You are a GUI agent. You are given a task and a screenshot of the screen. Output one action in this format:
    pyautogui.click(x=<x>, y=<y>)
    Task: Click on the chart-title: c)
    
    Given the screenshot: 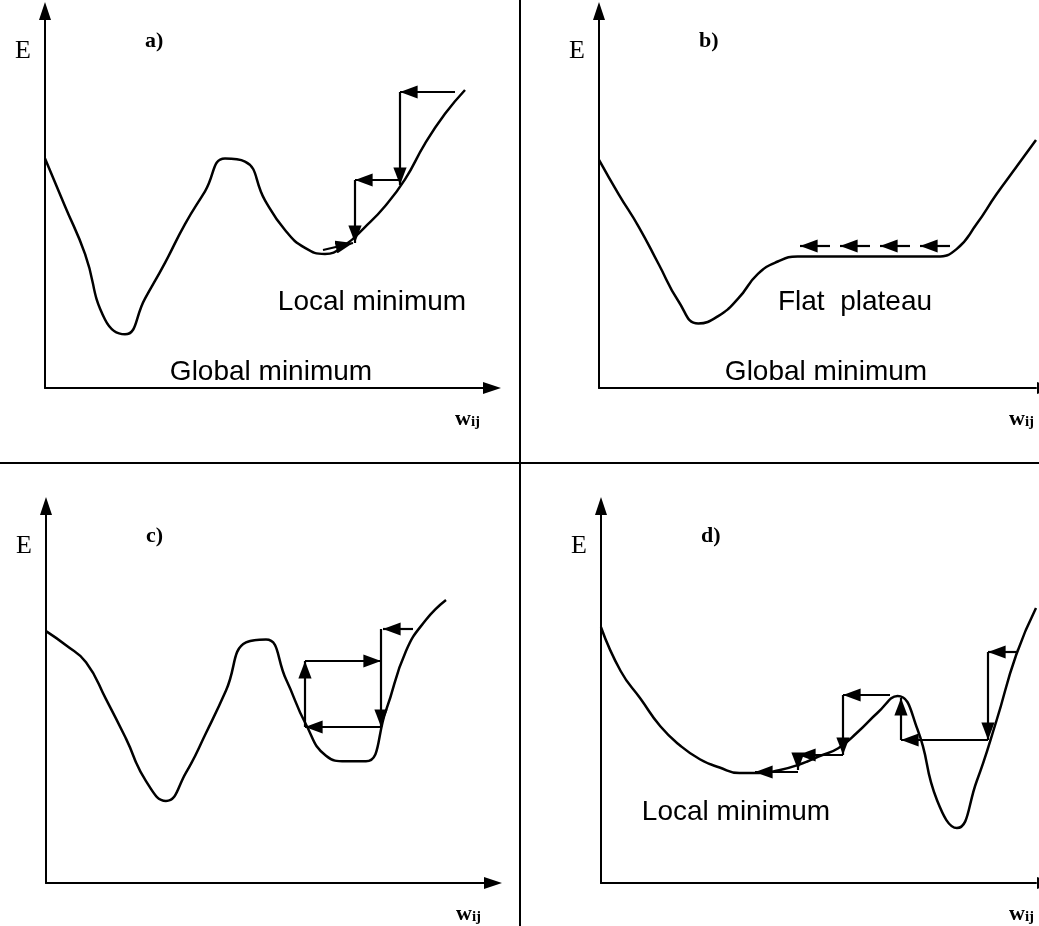 What is the action you would take?
    pyautogui.click(x=155, y=534)
    